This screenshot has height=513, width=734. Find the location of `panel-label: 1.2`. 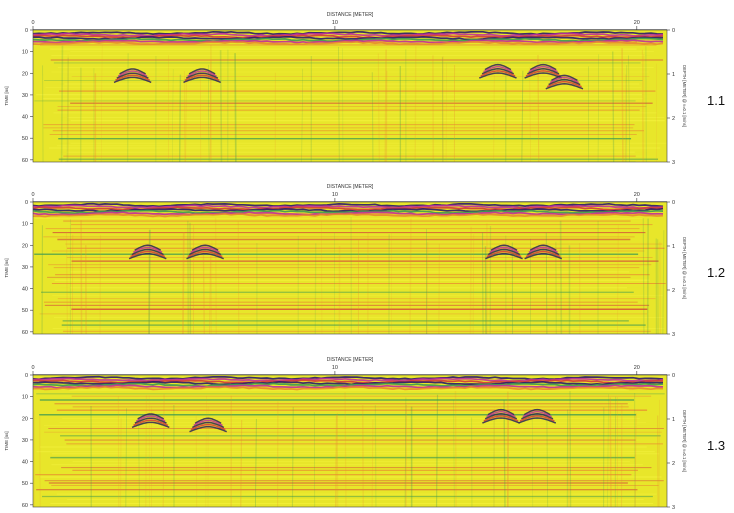

panel-label: 1.2 is located at coordinates (716, 272).